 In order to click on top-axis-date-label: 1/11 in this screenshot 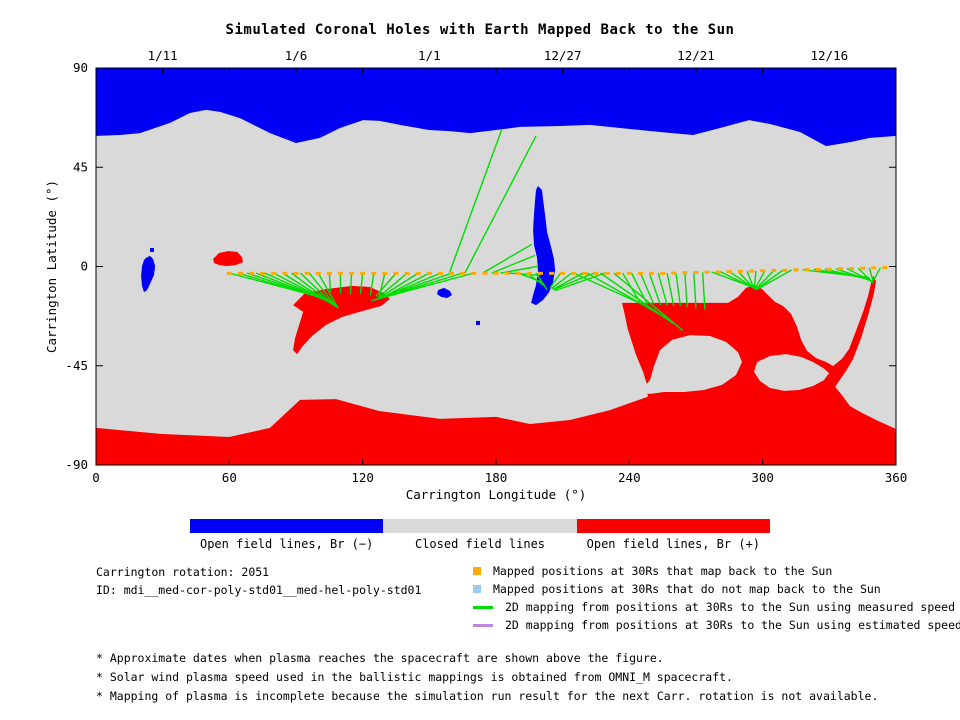, I will do `click(163, 55)`.